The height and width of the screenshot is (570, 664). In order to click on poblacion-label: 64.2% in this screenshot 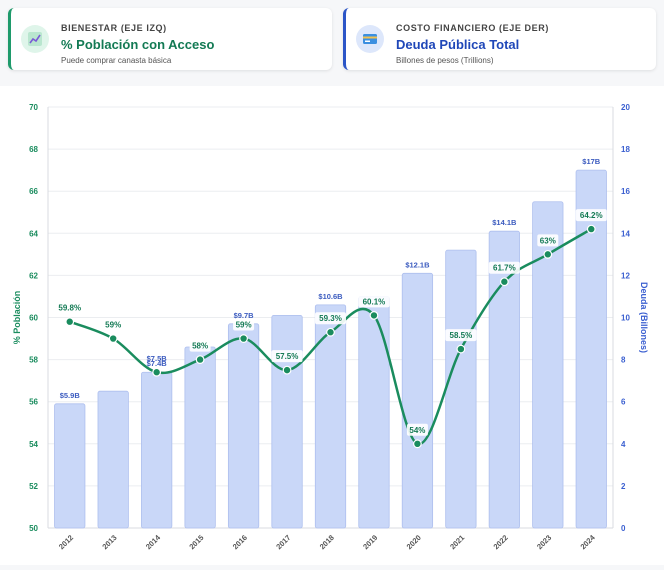, I will do `click(591, 215)`.